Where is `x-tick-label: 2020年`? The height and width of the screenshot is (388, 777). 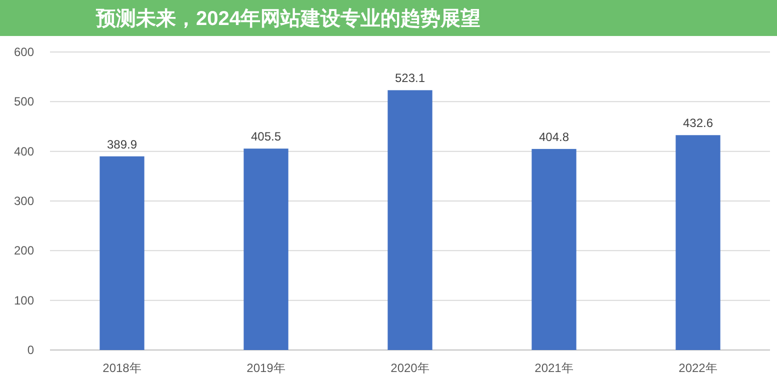 x-tick-label: 2020年 is located at coordinates (410, 368).